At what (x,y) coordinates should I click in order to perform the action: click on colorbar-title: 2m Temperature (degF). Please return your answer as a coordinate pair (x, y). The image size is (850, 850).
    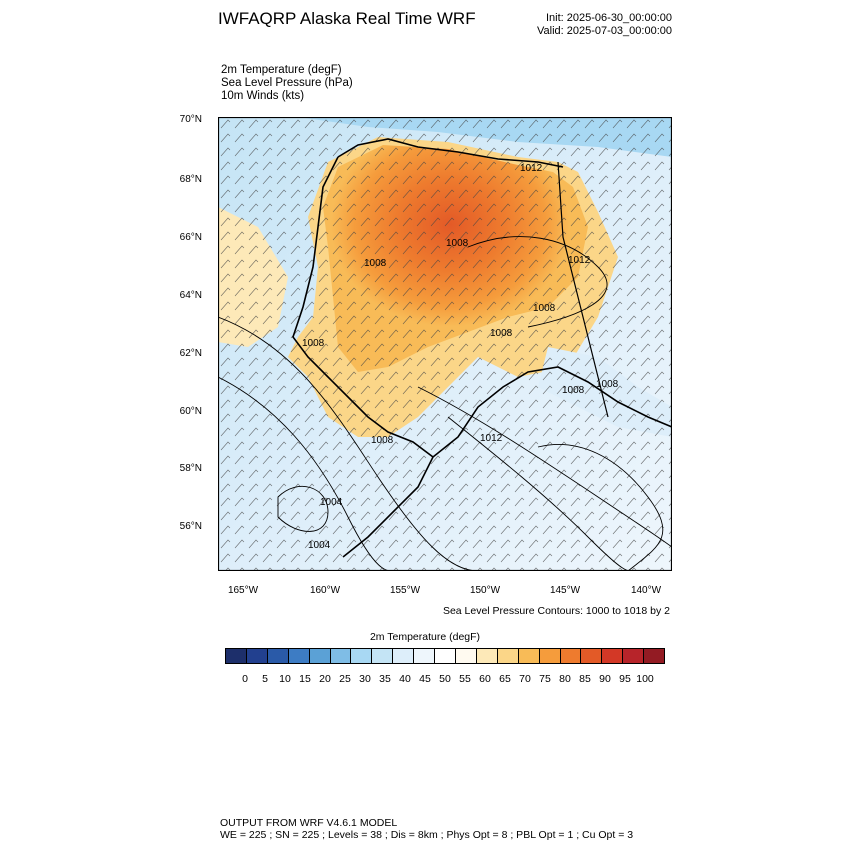
    Looking at the image, I should click on (425, 637).